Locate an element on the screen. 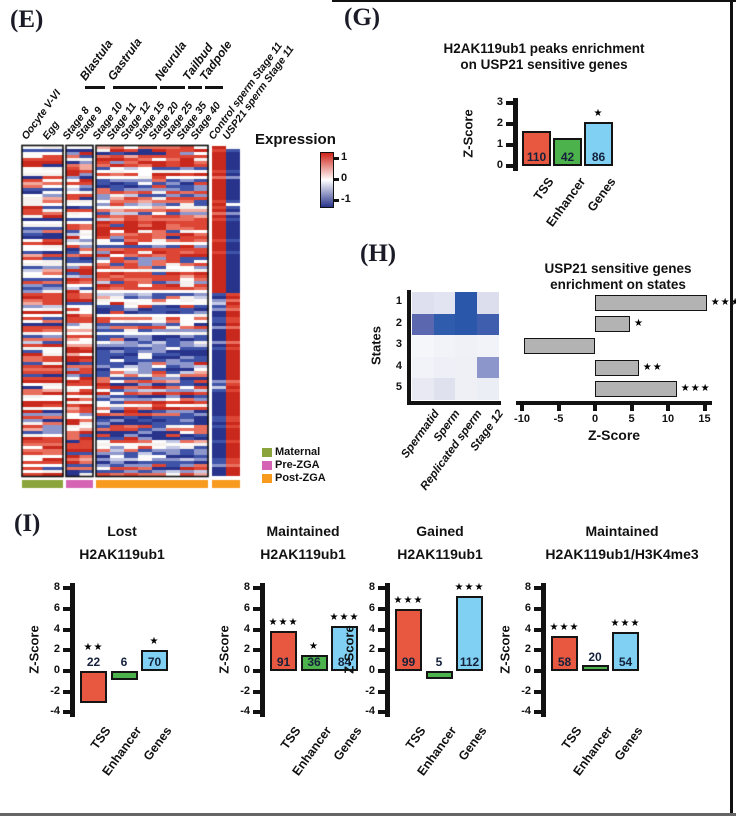 Image resolution: width=736 pixels, height=818 pixels. chart-title: enrichment on states is located at coordinates (618, 284).